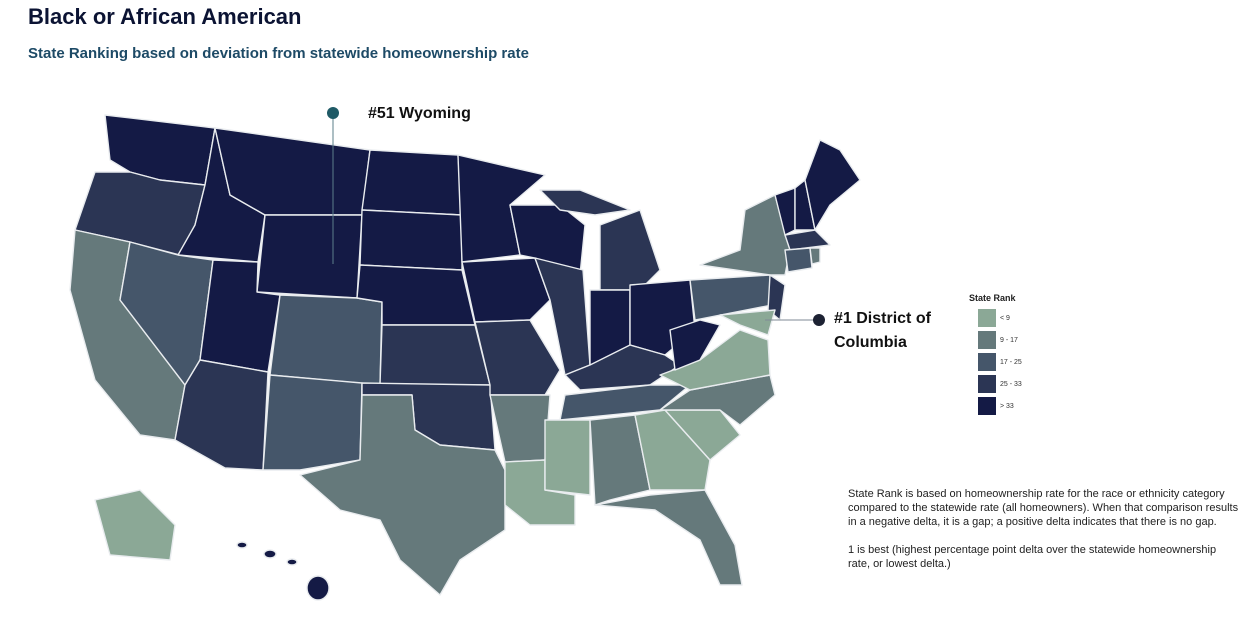 The height and width of the screenshot is (630, 1251). What do you see at coordinates (165, 16) in the screenshot?
I see `title: Black or African American` at bounding box center [165, 16].